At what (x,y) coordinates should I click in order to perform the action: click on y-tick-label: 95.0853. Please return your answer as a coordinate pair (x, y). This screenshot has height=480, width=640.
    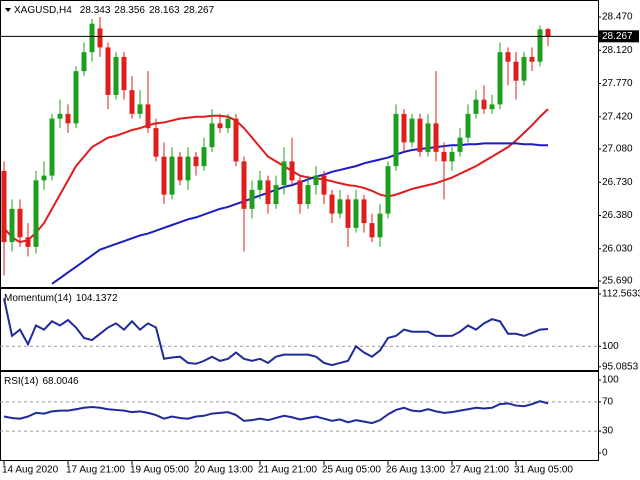
    Looking at the image, I should click on (620, 366).